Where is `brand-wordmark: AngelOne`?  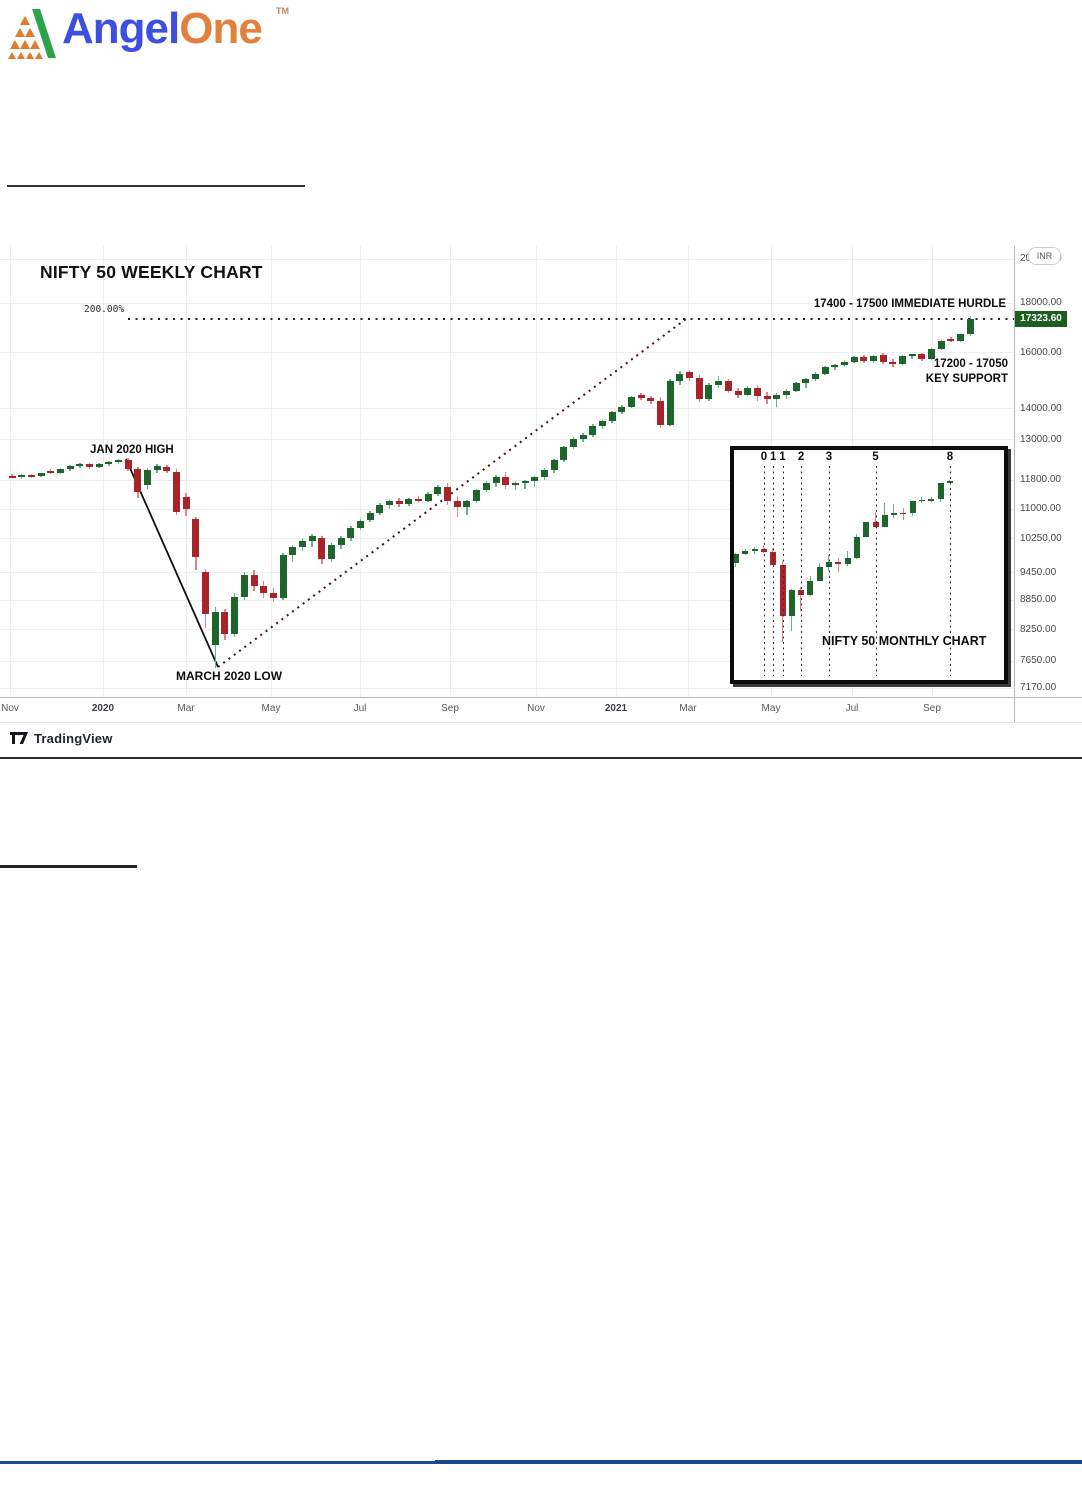
brand-wordmark: AngelOne is located at coordinates (162, 29).